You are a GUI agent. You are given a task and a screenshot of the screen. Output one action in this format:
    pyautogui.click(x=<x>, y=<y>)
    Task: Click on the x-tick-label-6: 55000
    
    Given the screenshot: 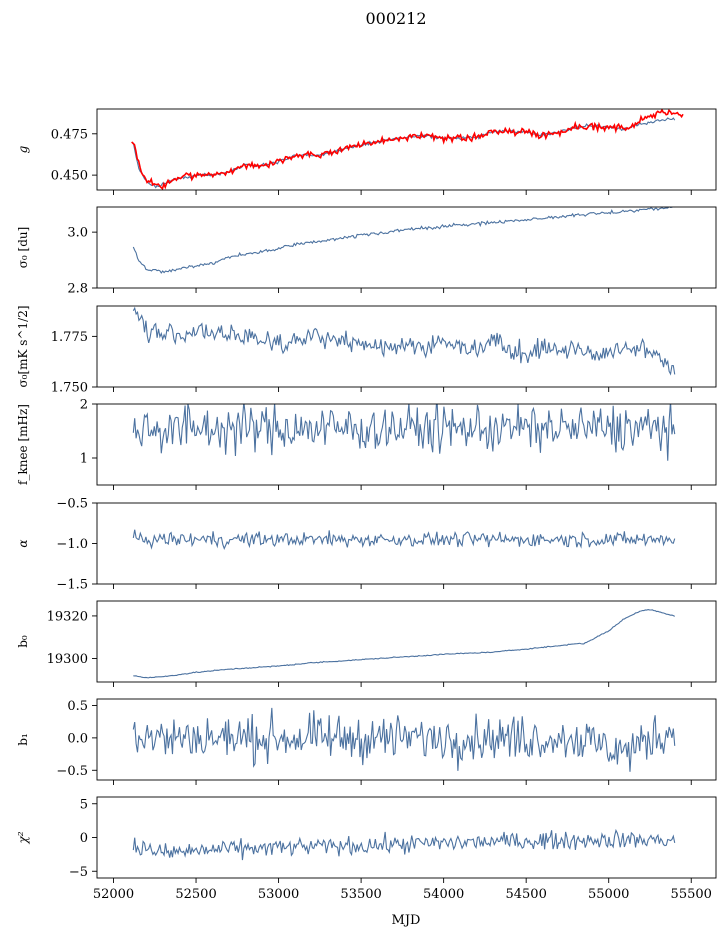 What is the action you would take?
    pyautogui.click(x=608, y=894)
    